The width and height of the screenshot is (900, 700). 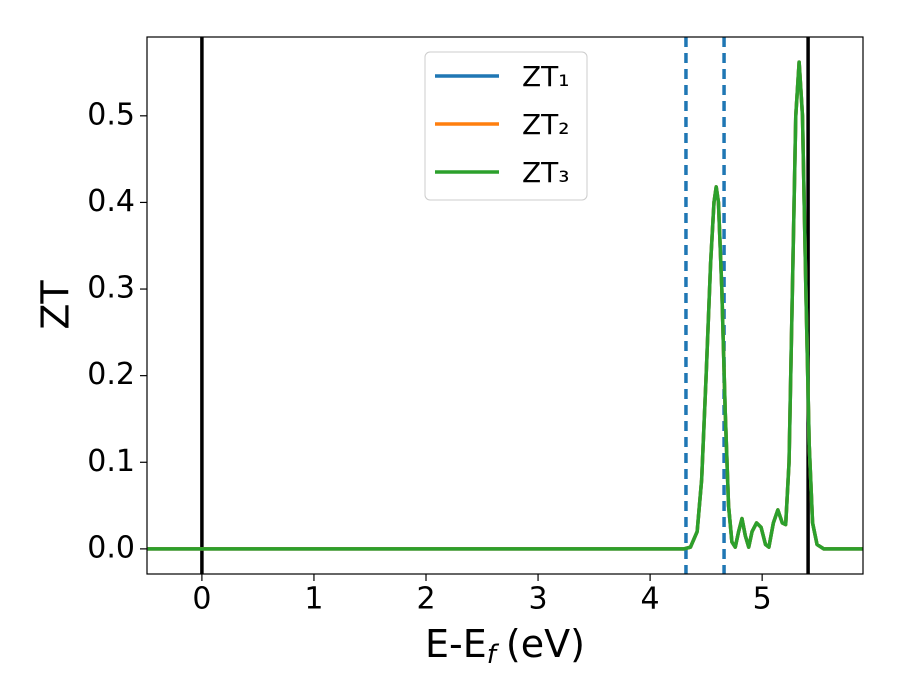 What do you see at coordinates (201, 599) in the screenshot?
I see `x-tick-label: 0` at bounding box center [201, 599].